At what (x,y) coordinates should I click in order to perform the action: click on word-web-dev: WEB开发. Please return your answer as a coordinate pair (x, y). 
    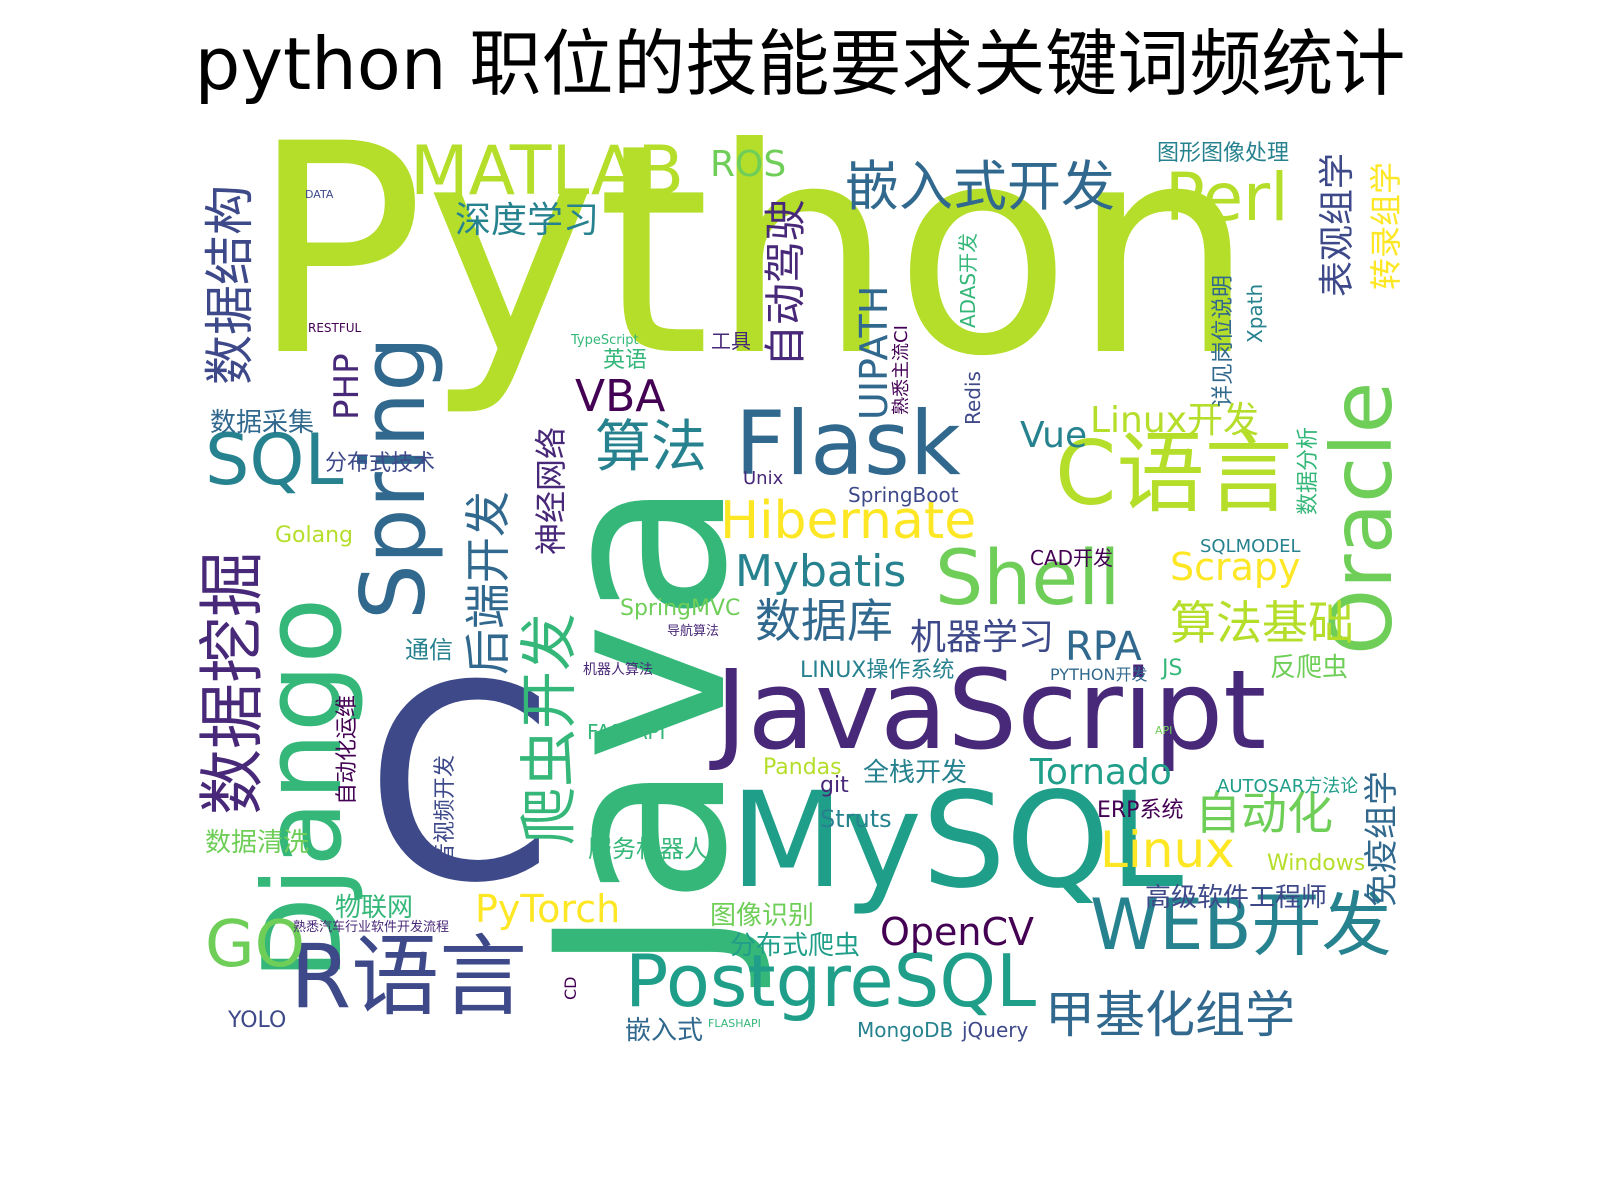
    Looking at the image, I should click on (1241, 925).